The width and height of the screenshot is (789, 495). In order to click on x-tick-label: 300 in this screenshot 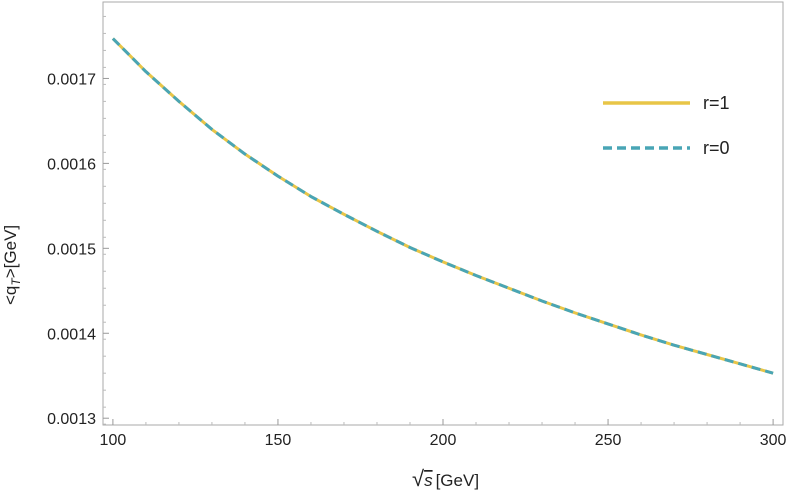, I will do `click(773, 440)`.